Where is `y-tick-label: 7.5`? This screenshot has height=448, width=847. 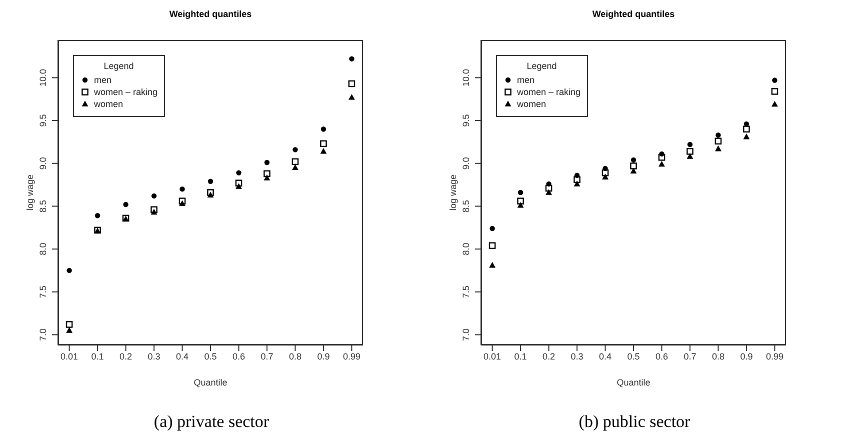 y-tick-label: 7.5 is located at coordinates (466, 292).